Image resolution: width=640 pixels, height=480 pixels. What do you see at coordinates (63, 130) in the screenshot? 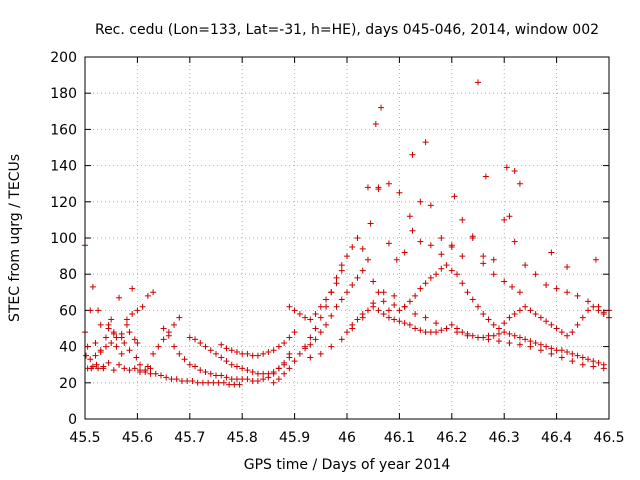
I see `y-tick-label: 160` at bounding box center [63, 130].